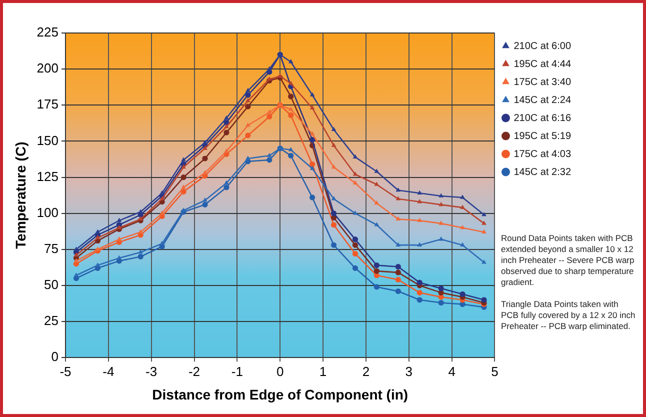  What do you see at coordinates (20, 195) in the screenshot?
I see `y-axis-title: Temperature (C)` at bounding box center [20, 195].